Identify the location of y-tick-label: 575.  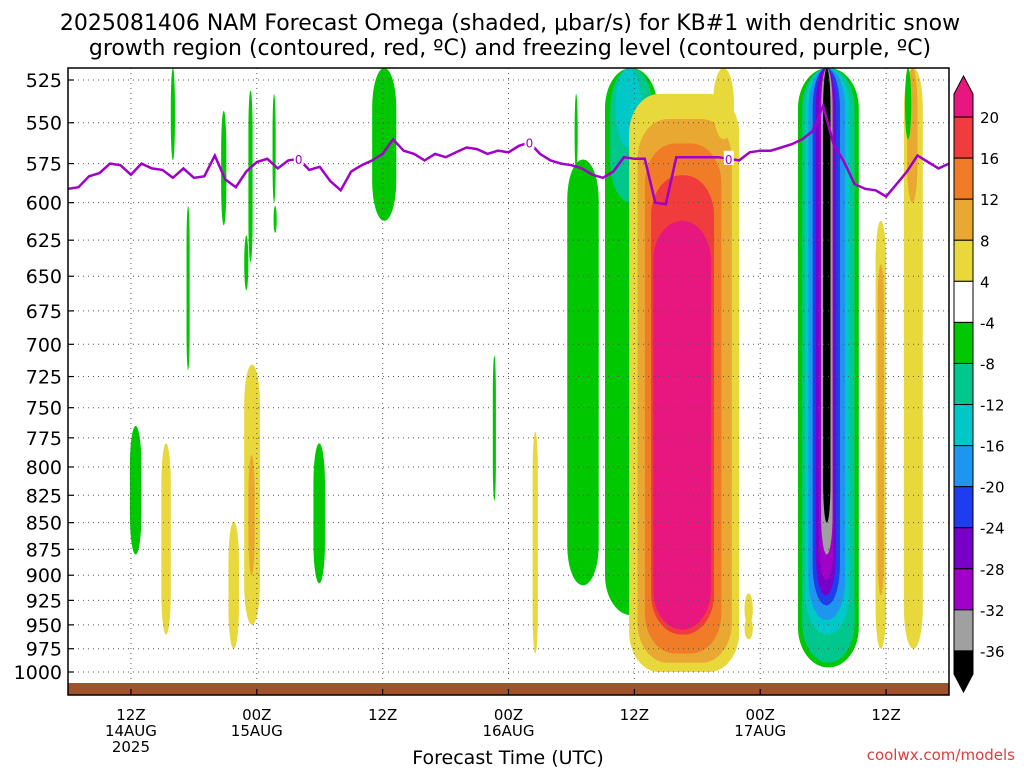
(44, 165).